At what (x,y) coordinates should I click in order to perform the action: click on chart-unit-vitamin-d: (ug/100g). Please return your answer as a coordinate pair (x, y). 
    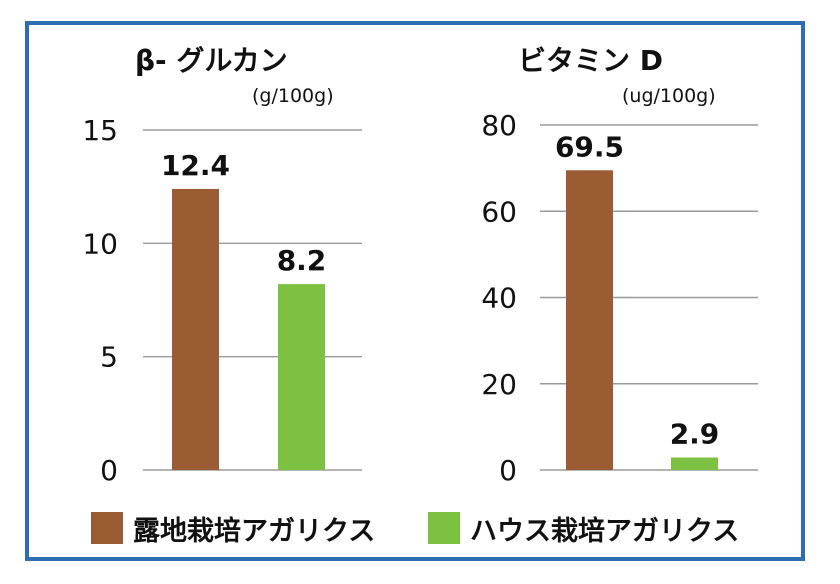
    Looking at the image, I should click on (669, 96).